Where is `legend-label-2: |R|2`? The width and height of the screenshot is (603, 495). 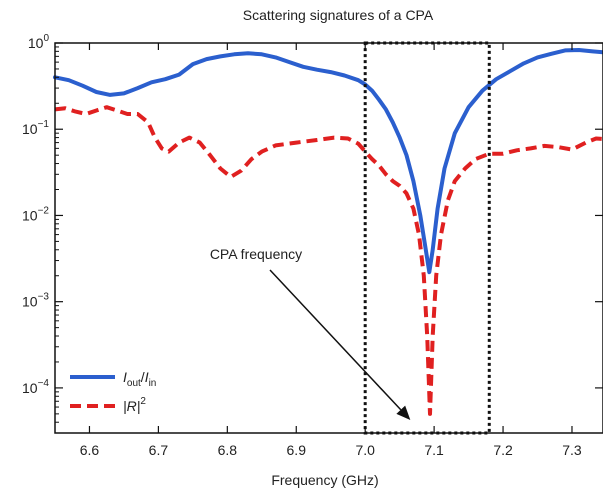 legend-label-2: |R|2 is located at coordinates (134, 405).